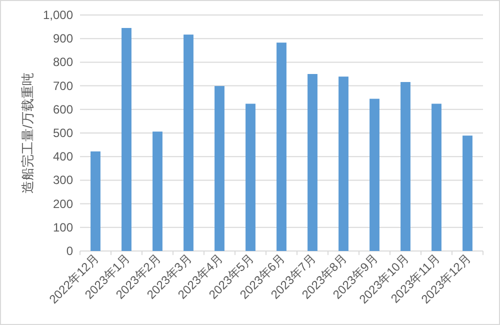  I want to click on y-tick-label: 300, so click(63, 180).